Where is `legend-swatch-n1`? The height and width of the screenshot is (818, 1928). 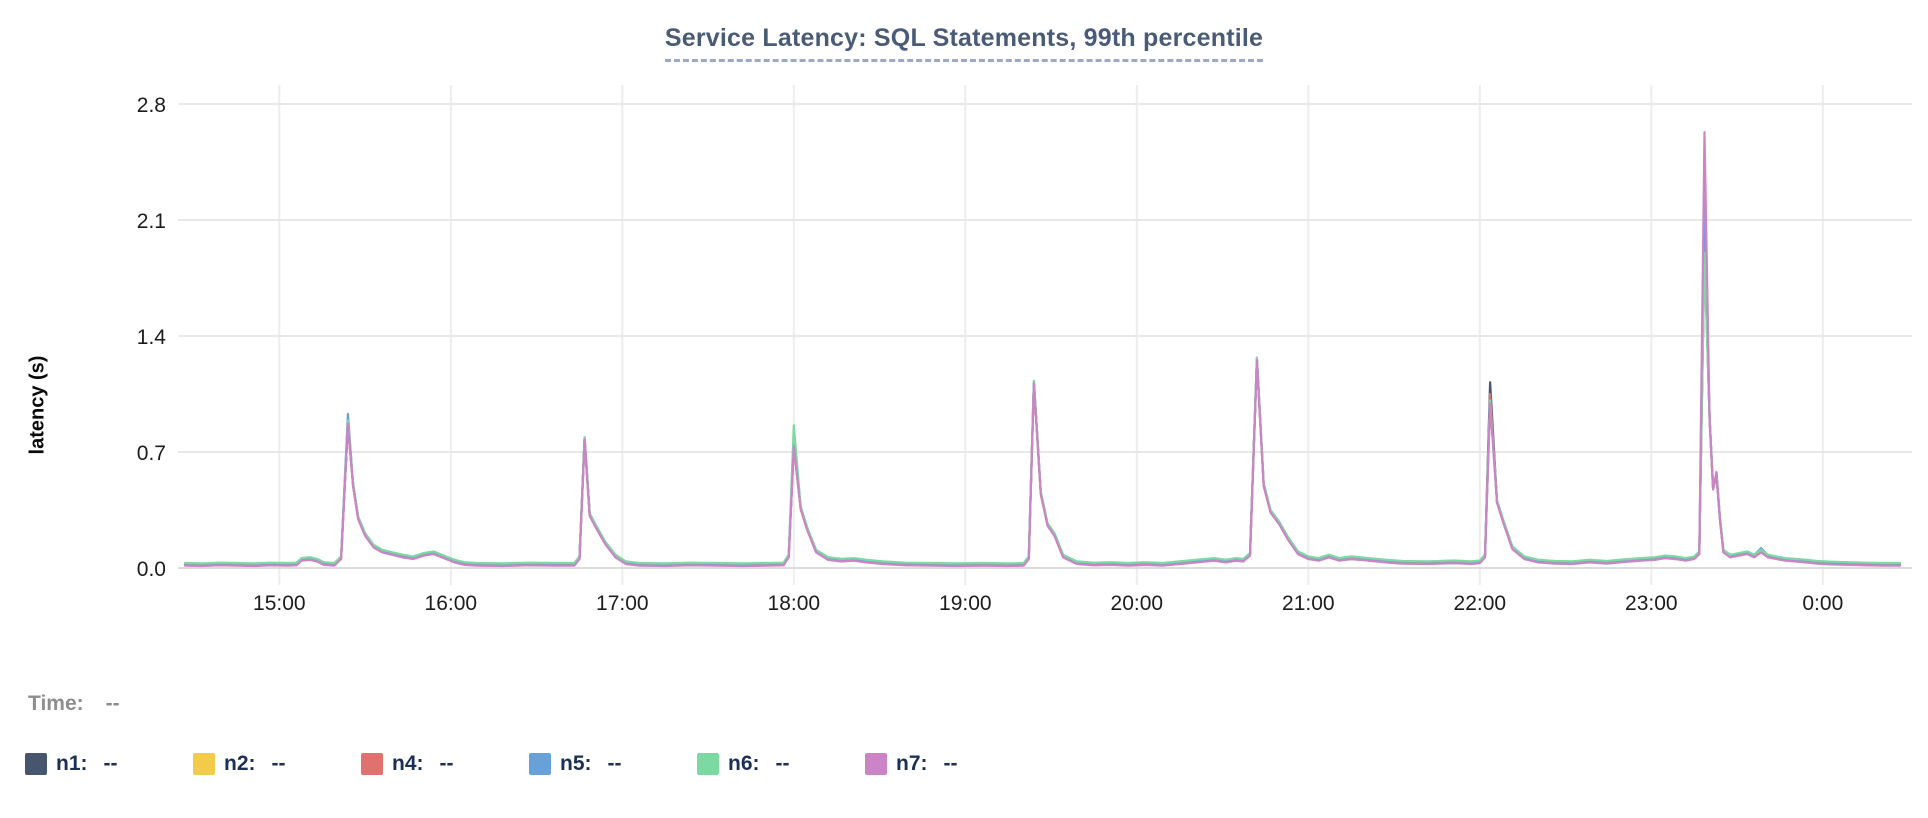 legend-swatch-n1 is located at coordinates (36, 764).